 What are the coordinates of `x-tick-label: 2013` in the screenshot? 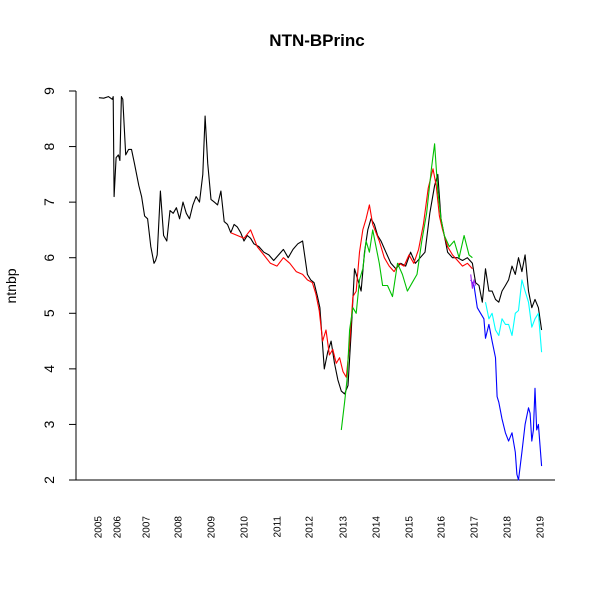 It's located at (344, 527).